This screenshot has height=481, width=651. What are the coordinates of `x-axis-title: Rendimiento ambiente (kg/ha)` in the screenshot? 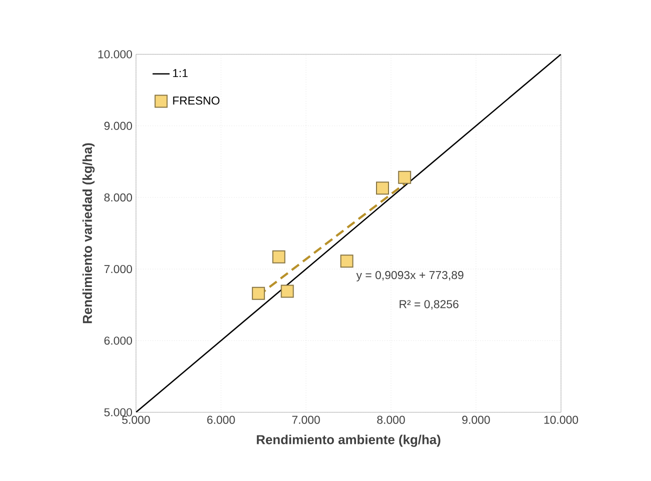 It's located at (348, 440).